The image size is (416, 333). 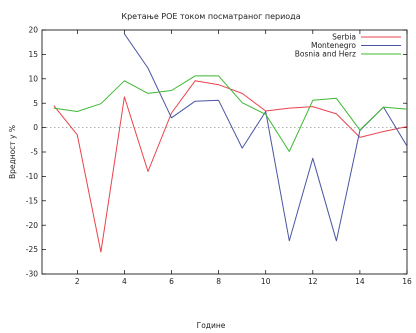 I want to click on legend-label-montenegro: Montenegro, so click(x=333, y=45).